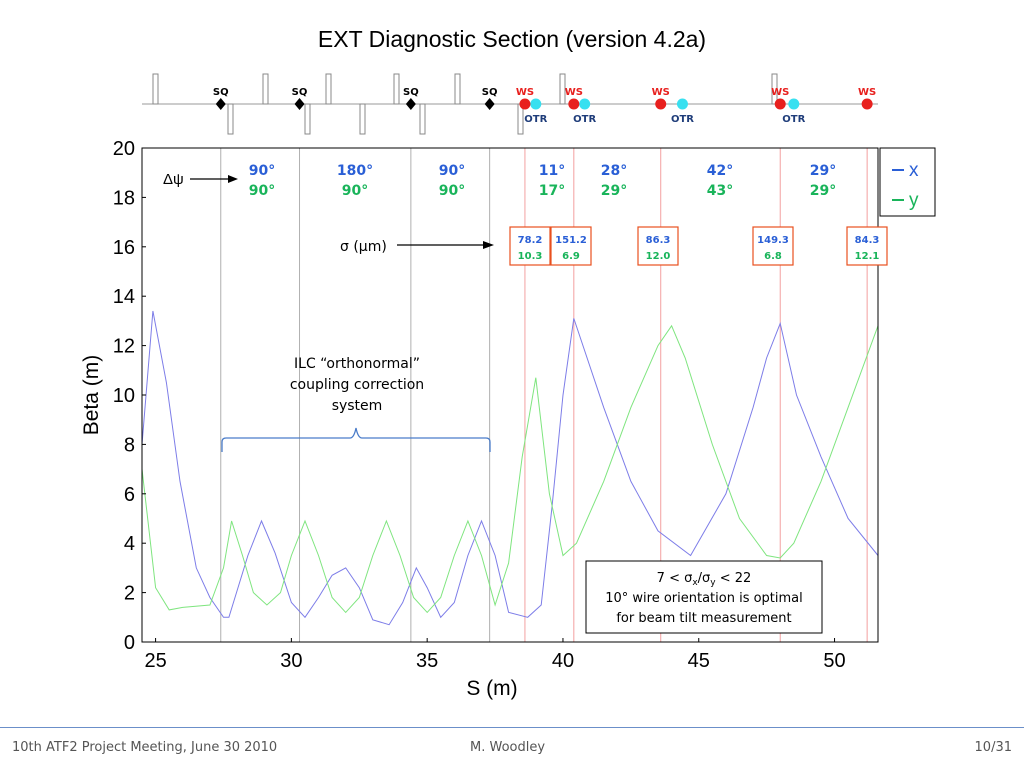  I want to click on legend-label-y: y, so click(914, 200).